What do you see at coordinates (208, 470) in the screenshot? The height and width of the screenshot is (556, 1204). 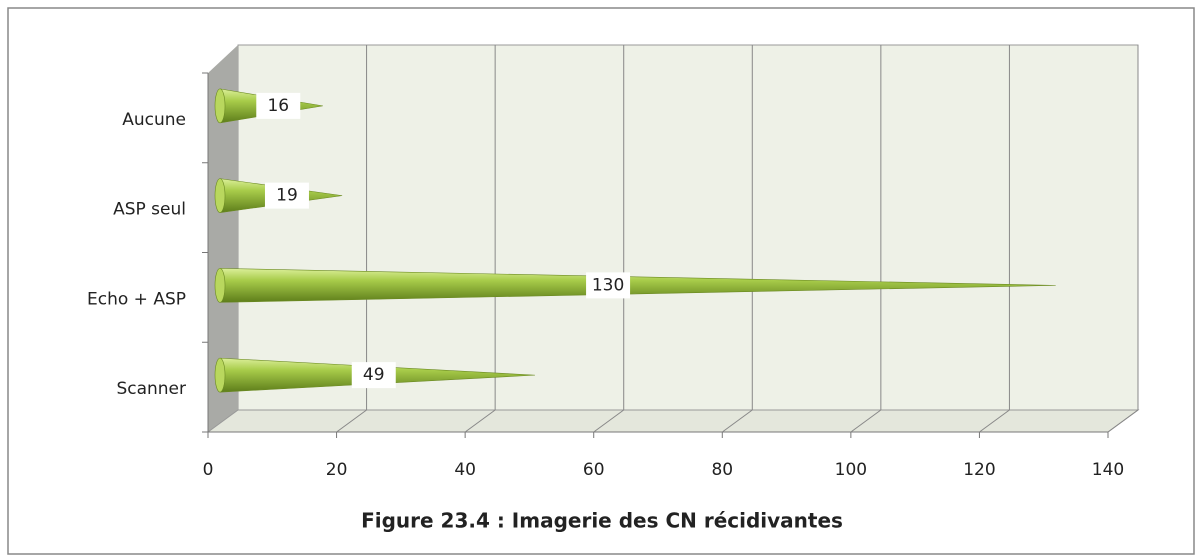 I see `x-tick-label: 0` at bounding box center [208, 470].